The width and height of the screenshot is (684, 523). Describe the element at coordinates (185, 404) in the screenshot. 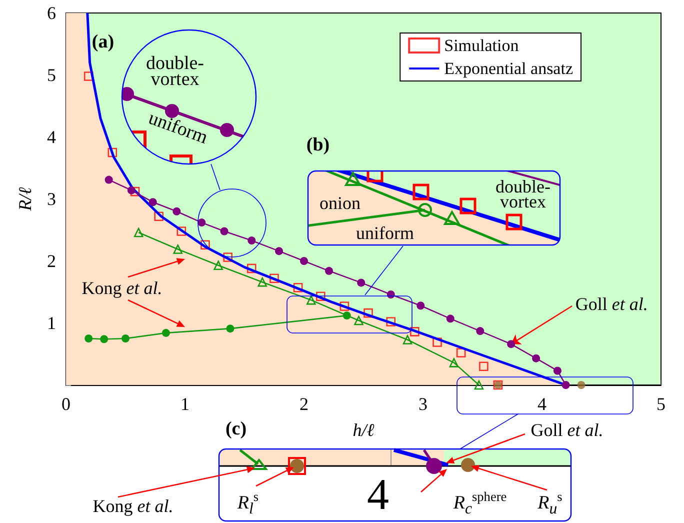

I see `x-tick-label: 1` at that location.